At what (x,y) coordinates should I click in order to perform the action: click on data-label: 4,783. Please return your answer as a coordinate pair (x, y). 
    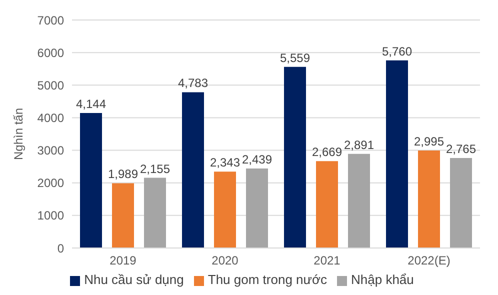
    Looking at the image, I should click on (193, 83).